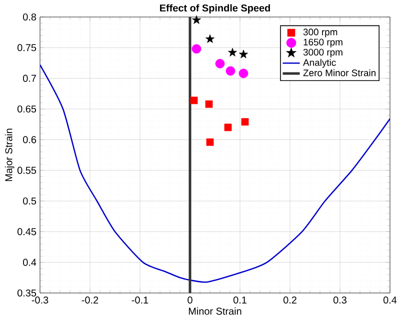 This screenshot has height=330, width=401. Describe the element at coordinates (190, 300) in the screenshot. I see `x-tick-label: 0` at that location.